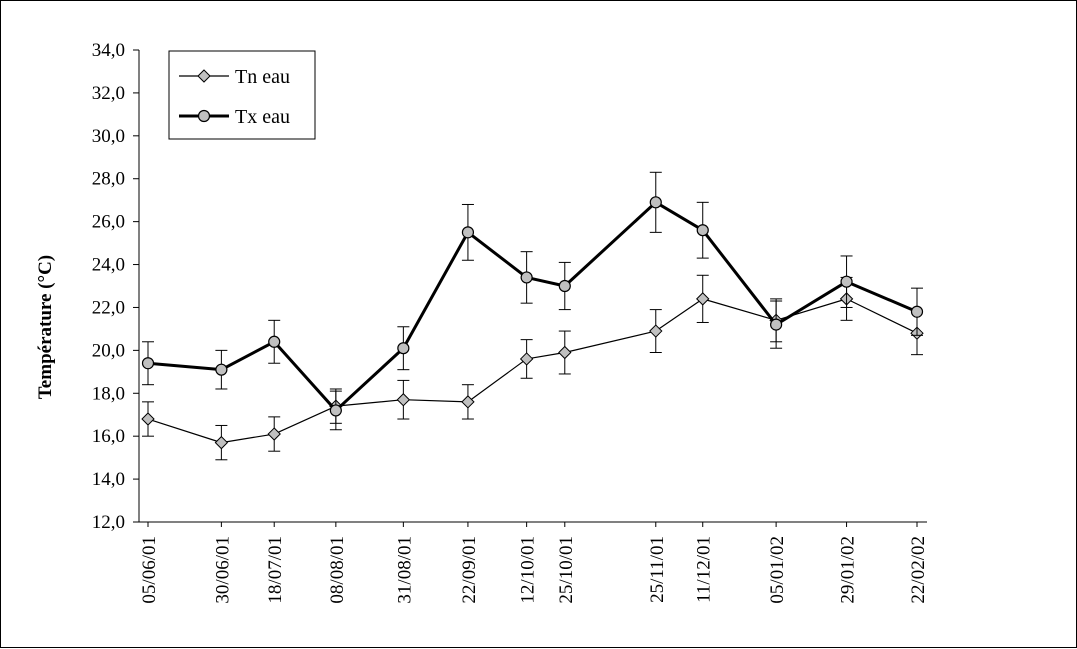 Image resolution: width=1077 pixels, height=649 pixels. What do you see at coordinates (275, 570) in the screenshot?
I see `x-tick-label: 18/07/01` at bounding box center [275, 570].